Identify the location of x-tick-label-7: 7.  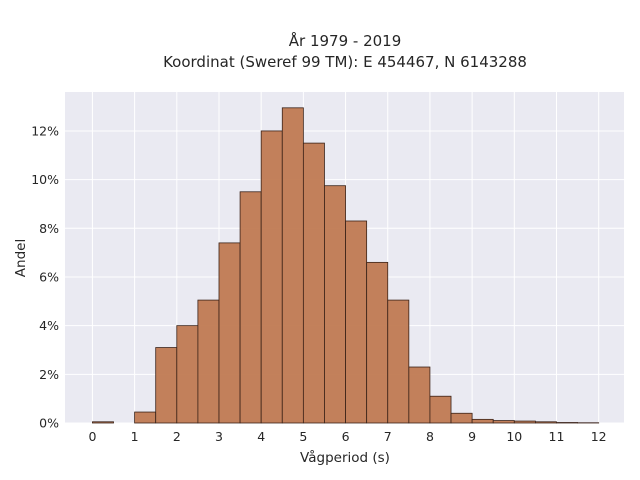
(388, 436).